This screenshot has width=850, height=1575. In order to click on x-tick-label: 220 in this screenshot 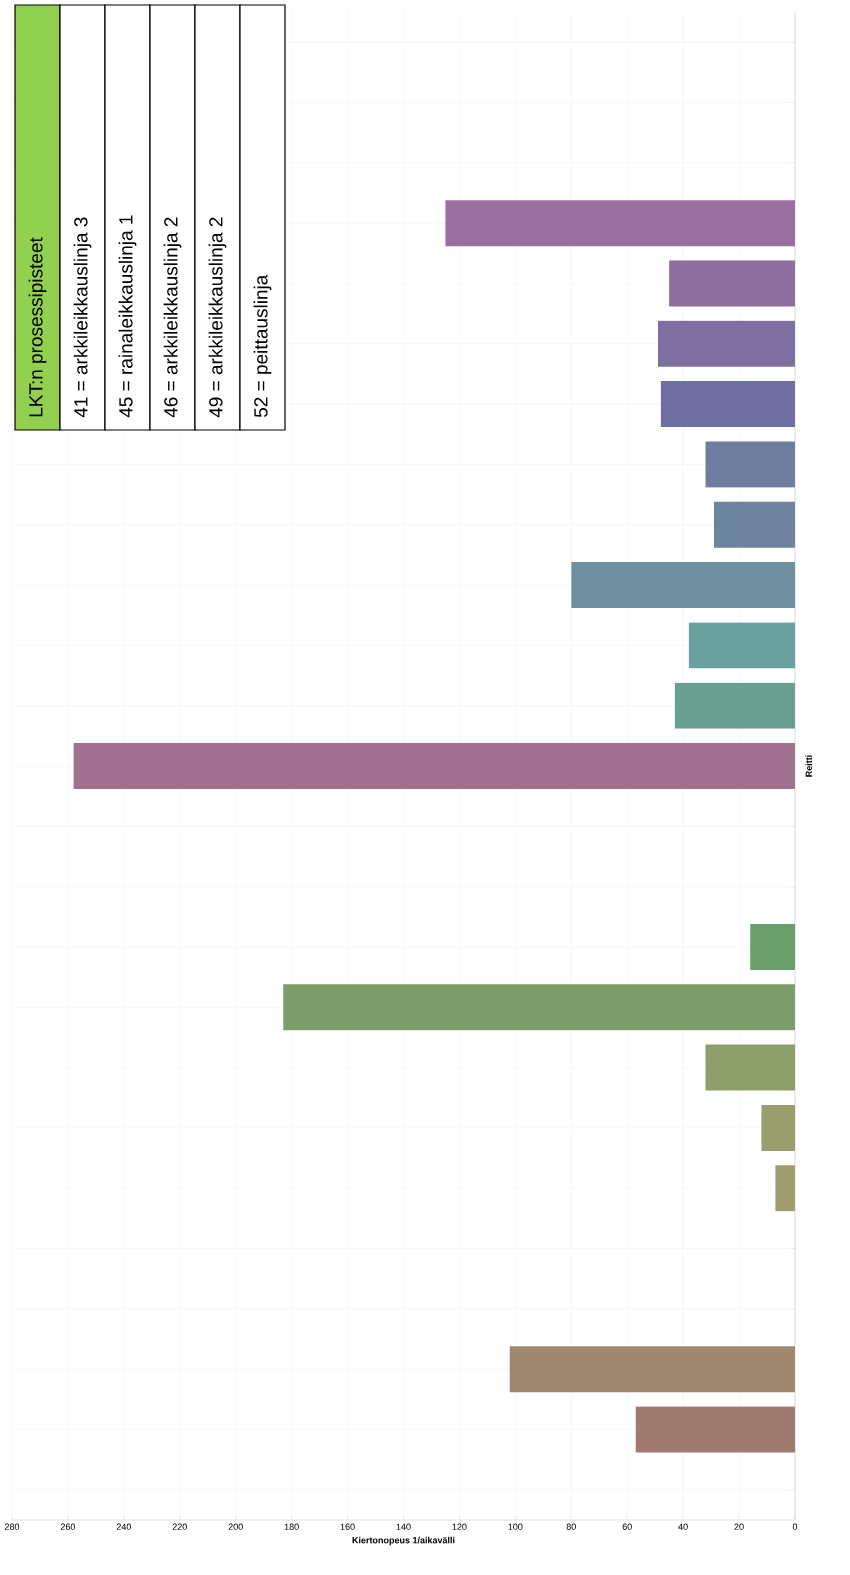, I will do `click(179, 1526)`.